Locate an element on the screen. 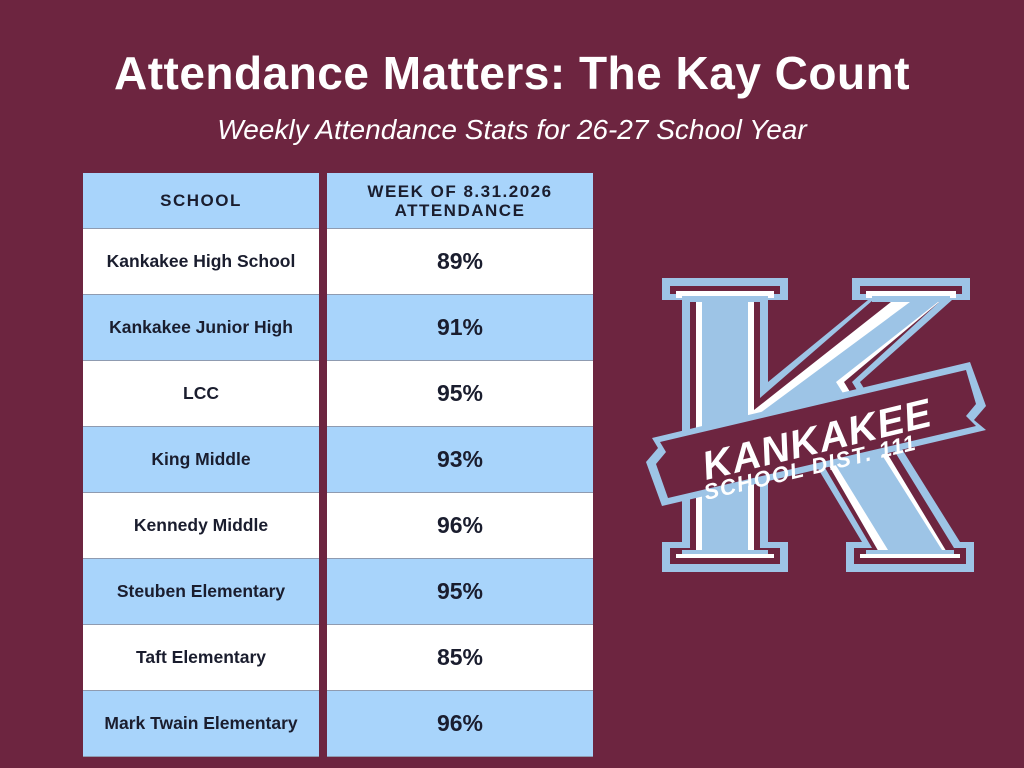 The height and width of the screenshot is (768, 1024). table-row-school: Steuben Elementary is located at coordinates (201, 592).